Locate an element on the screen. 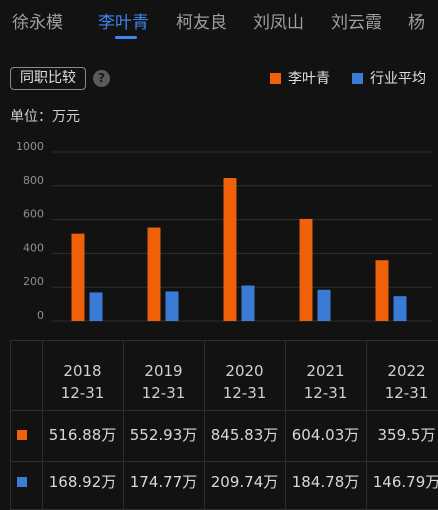 The image size is (438, 510). y-tick-label: 1000 is located at coordinates (30, 146).